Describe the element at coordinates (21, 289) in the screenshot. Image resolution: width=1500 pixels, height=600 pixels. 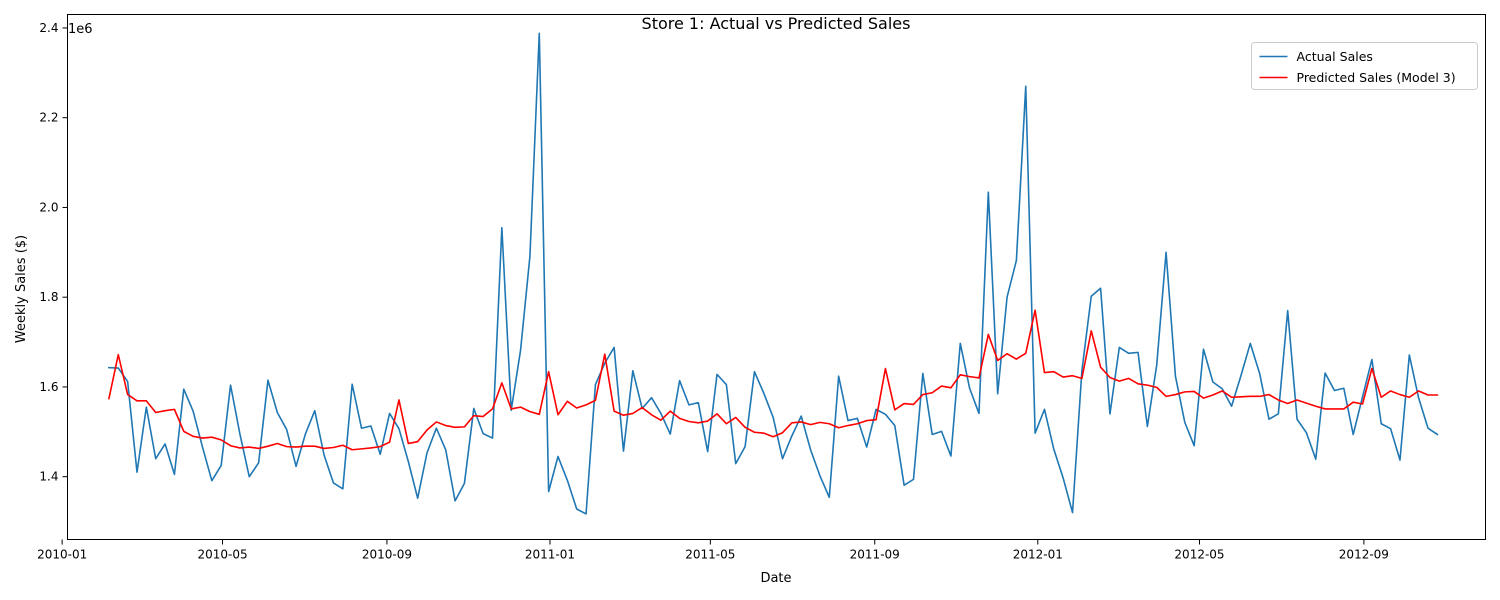
I see `y-axis-label: Weekly Sales ($)` at that location.